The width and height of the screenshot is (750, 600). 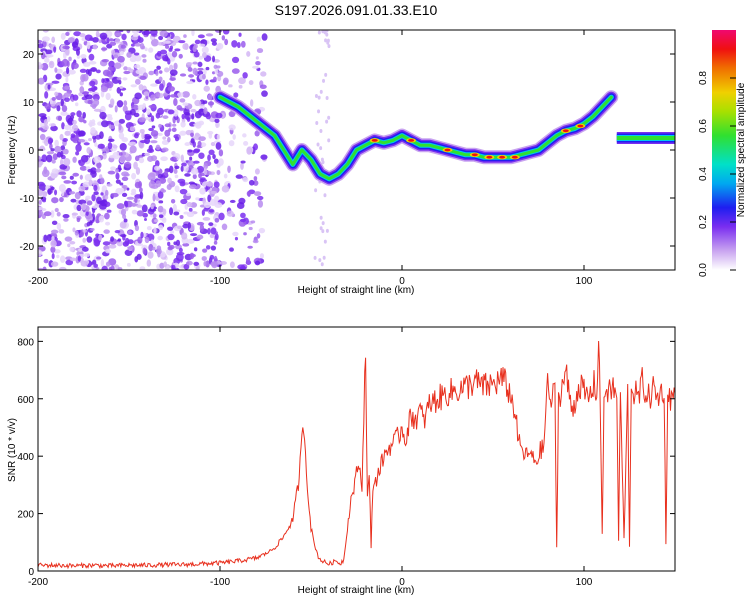 I want to click on figure-title: S197.2026.091.01.33.E10, so click(x=356, y=10).